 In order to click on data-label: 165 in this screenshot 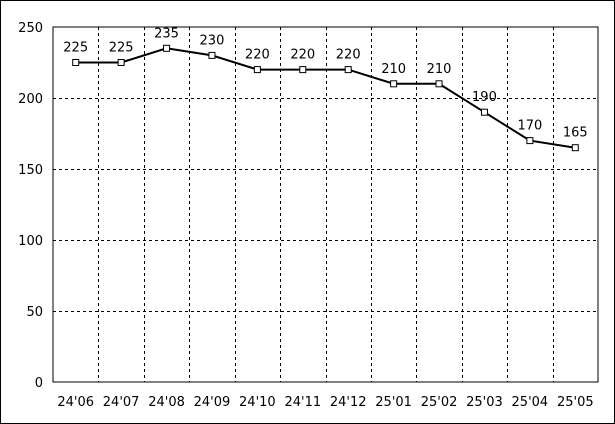, I will do `click(575, 133)`.